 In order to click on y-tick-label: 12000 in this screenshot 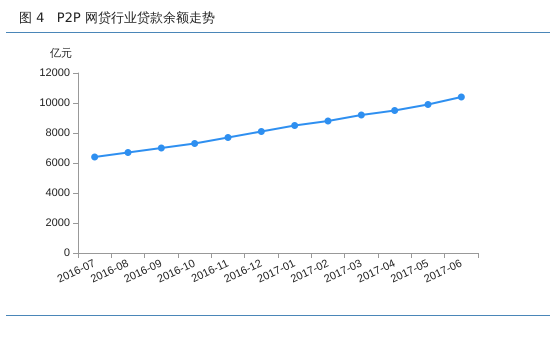, I will do `click(54, 73)`.